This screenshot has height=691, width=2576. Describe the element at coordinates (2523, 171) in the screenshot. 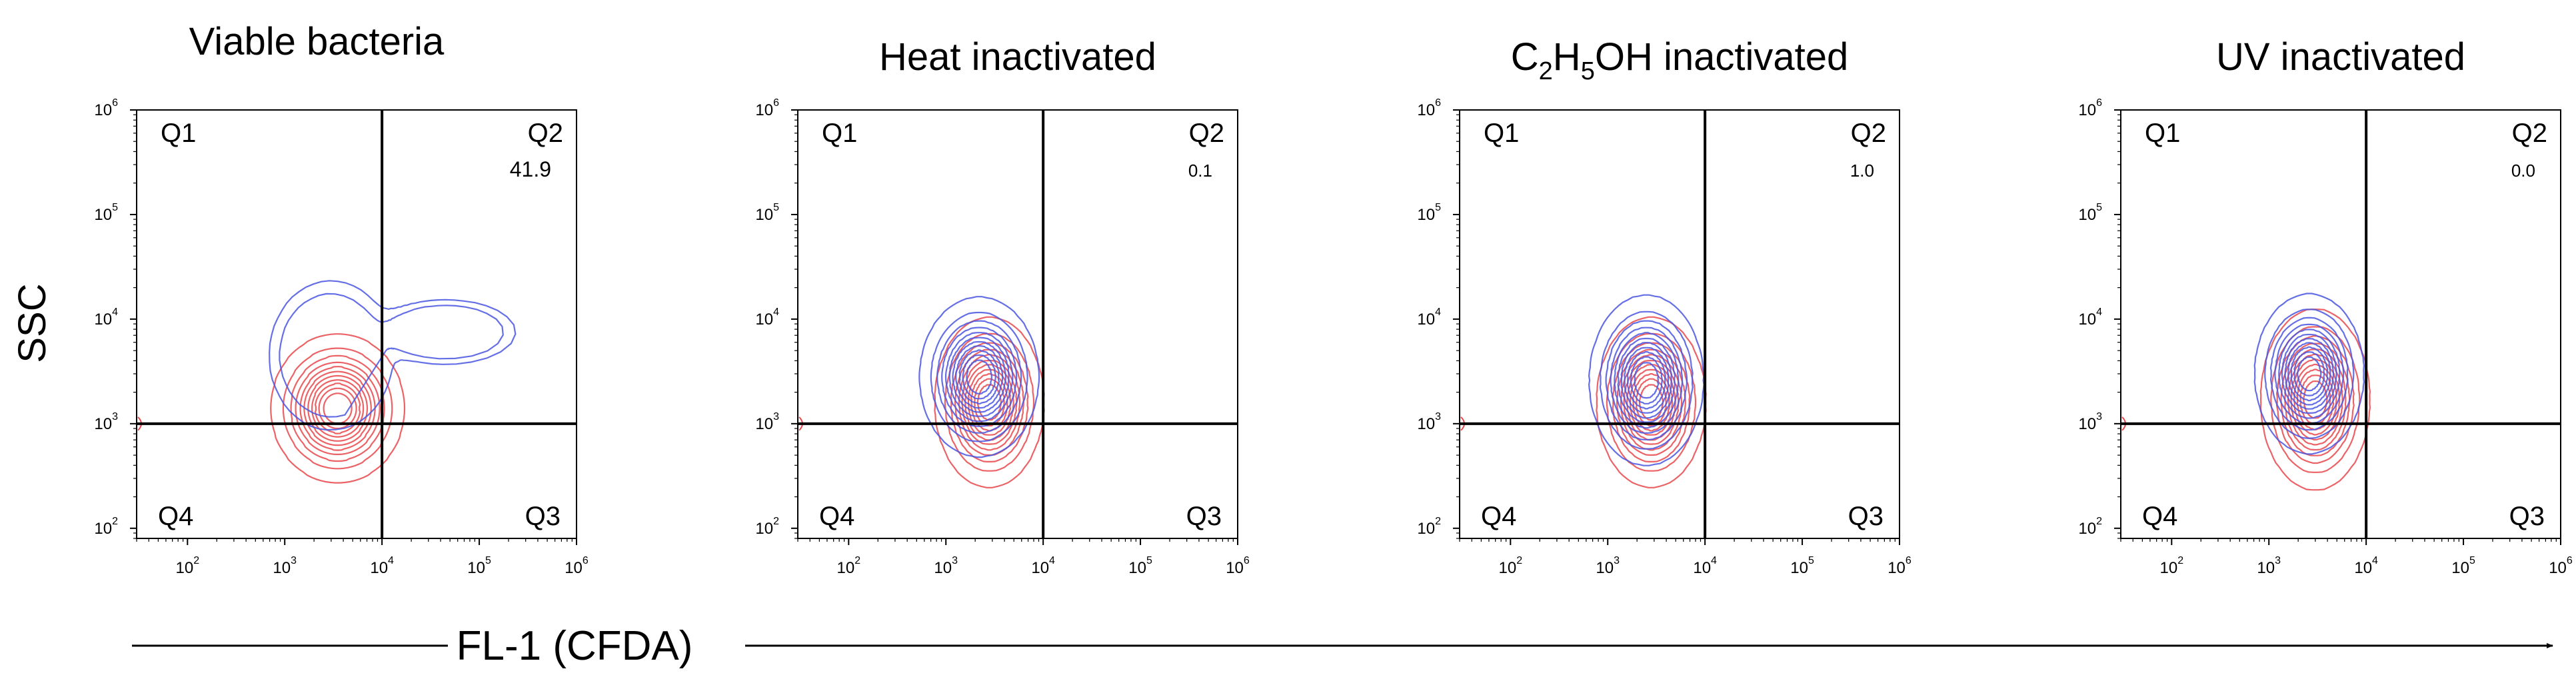

I see `q2-percent-label: 0.0` at that location.